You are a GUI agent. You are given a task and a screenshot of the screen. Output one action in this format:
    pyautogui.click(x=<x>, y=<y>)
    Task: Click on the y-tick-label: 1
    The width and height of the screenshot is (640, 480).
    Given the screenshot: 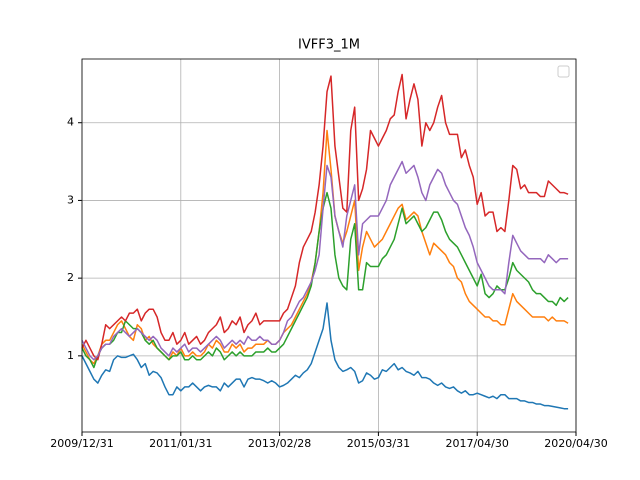 What is the action you would take?
    pyautogui.click(x=70, y=355)
    